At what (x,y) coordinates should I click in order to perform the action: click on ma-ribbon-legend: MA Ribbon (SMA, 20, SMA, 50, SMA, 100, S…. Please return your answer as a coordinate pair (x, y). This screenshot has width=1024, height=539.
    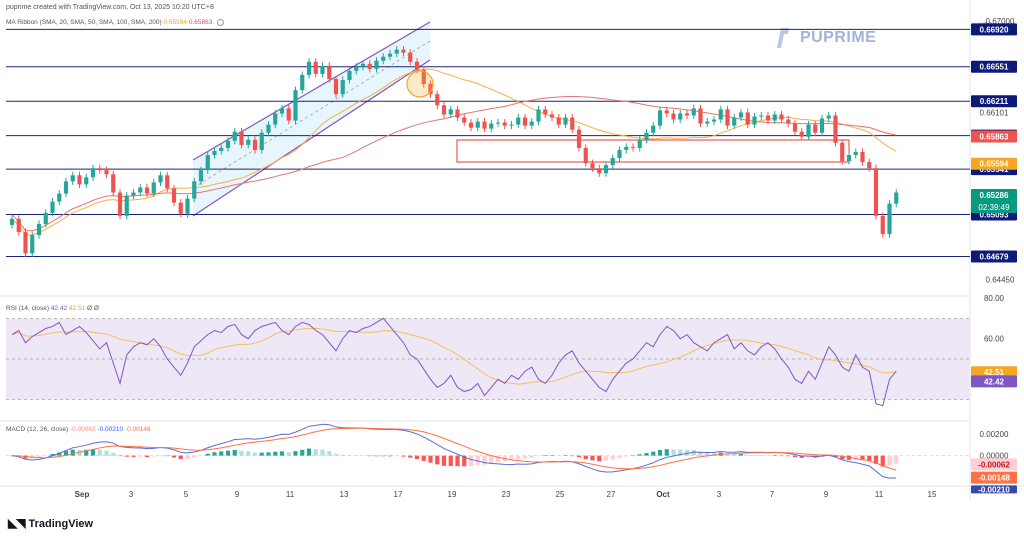
    Looking at the image, I should click on (115, 22).